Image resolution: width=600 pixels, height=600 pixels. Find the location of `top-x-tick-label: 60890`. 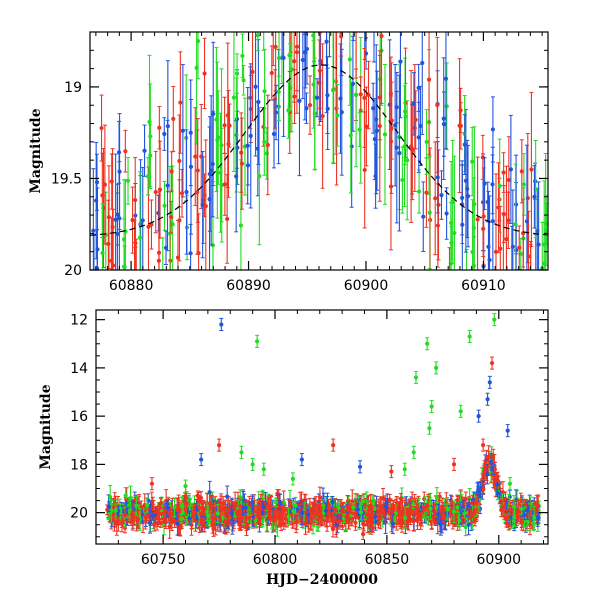

top-x-tick-label: 60890 is located at coordinates (248, 286).